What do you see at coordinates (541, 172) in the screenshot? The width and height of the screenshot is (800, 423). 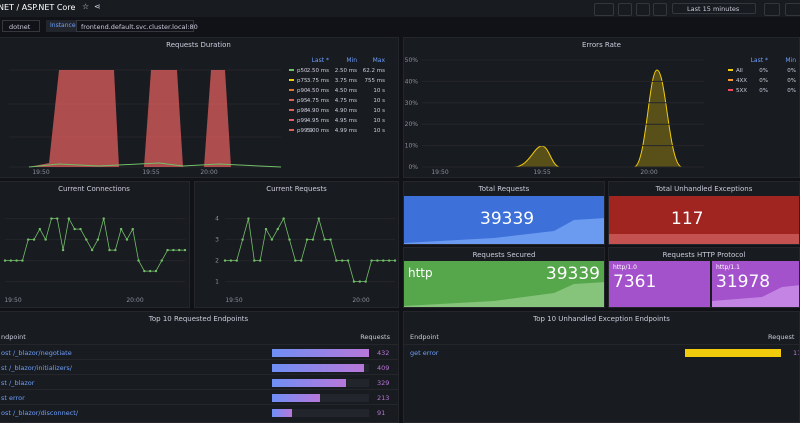 I see `x-tick-label: 19:55` at bounding box center [541, 172].